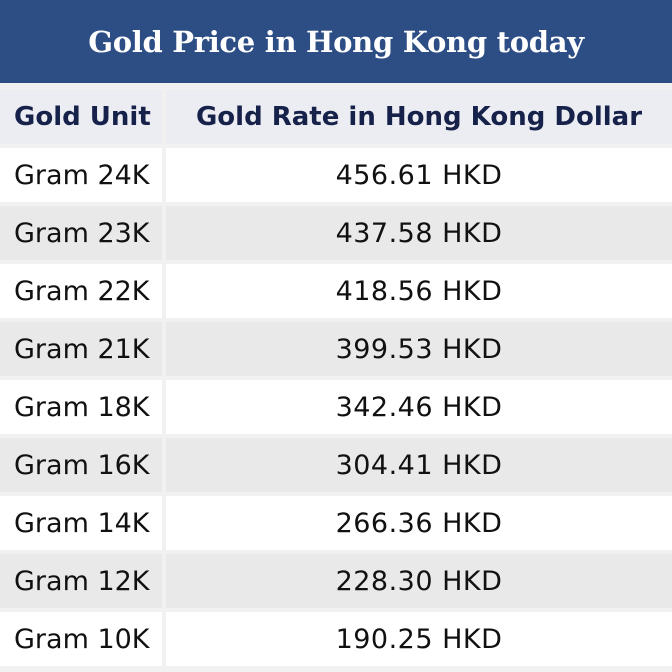 The height and width of the screenshot is (672, 672). What do you see at coordinates (81, 175) in the screenshot?
I see `gold-unit-cell: Gram 24K` at bounding box center [81, 175].